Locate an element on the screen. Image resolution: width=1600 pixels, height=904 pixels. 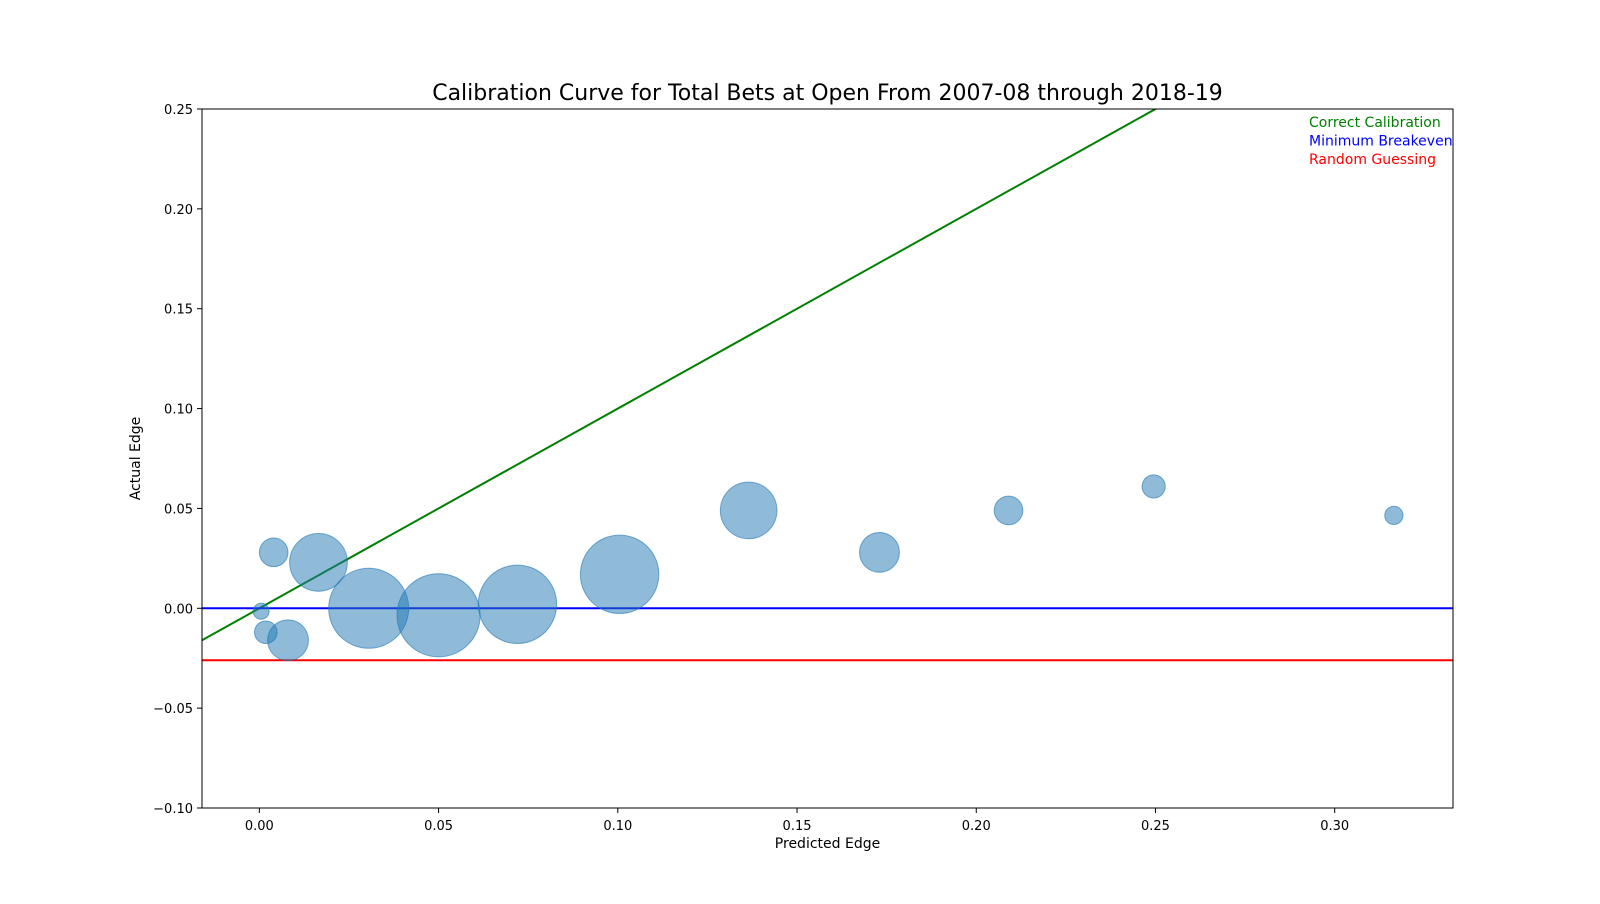
y-axis-label: Actual Edge is located at coordinates (136, 459).